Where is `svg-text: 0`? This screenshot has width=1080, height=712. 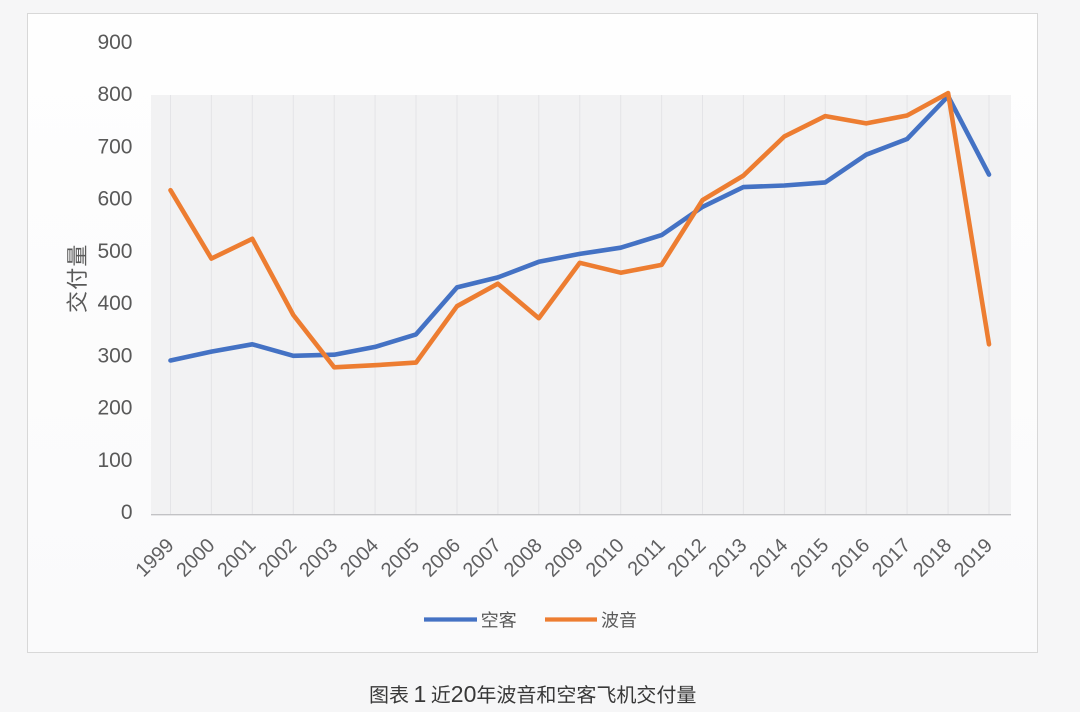 svg-text: 0 is located at coordinates (127, 512).